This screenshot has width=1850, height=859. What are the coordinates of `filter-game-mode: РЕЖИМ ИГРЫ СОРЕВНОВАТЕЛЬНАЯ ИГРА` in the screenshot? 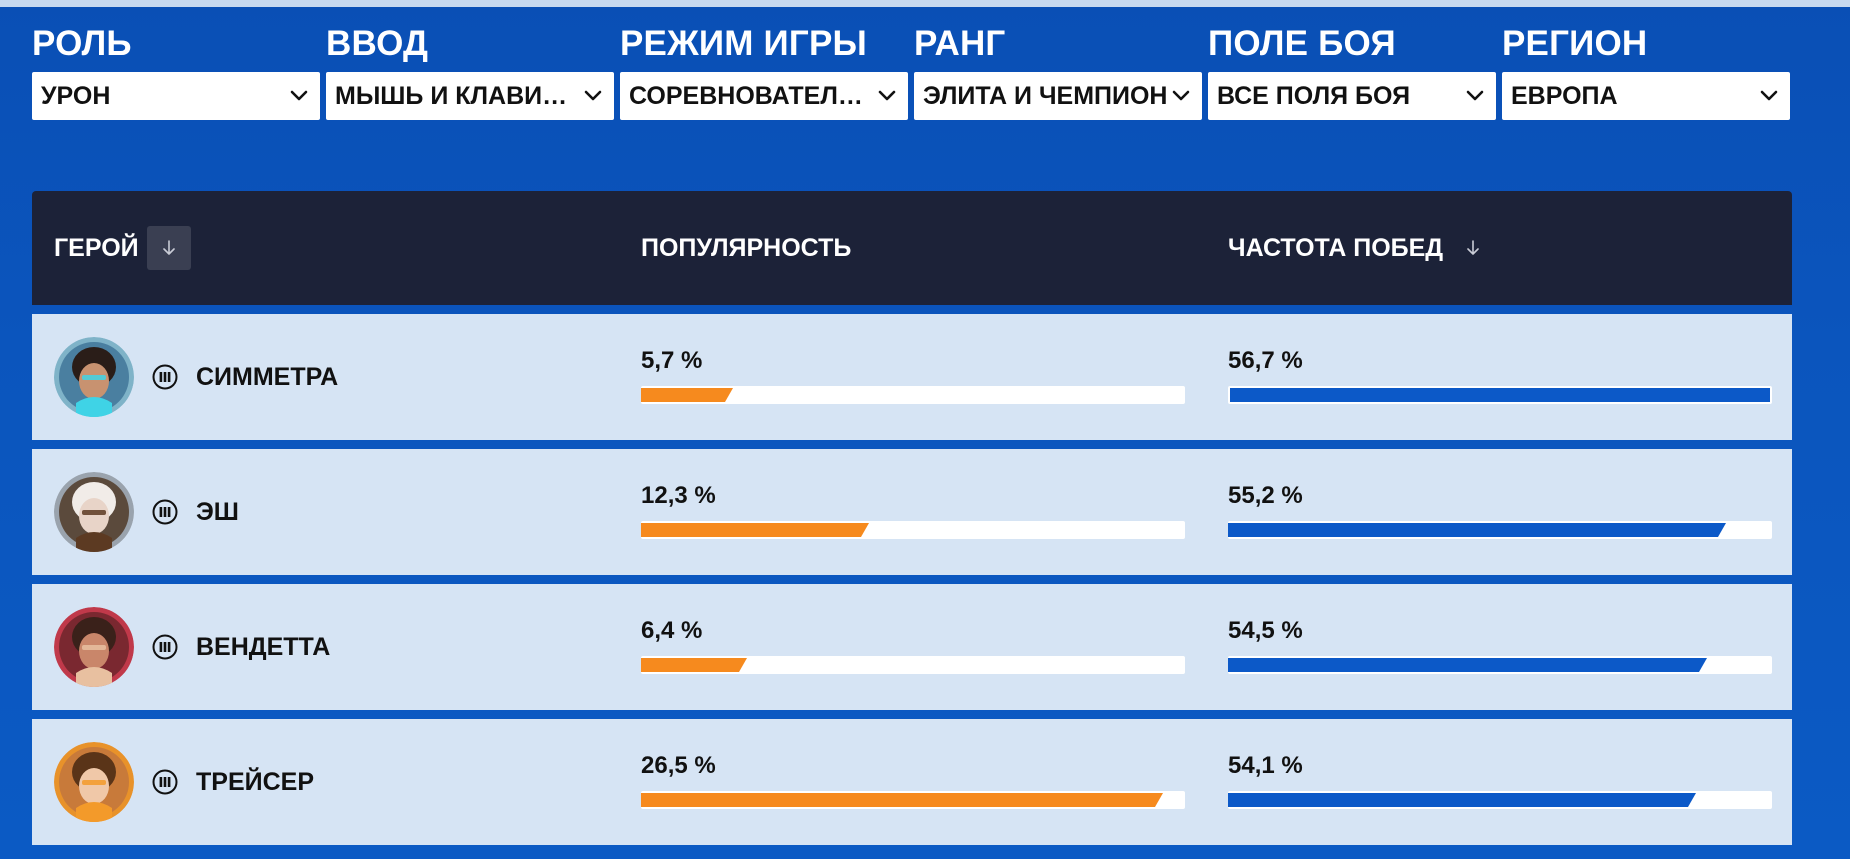 It's located at (764, 71).